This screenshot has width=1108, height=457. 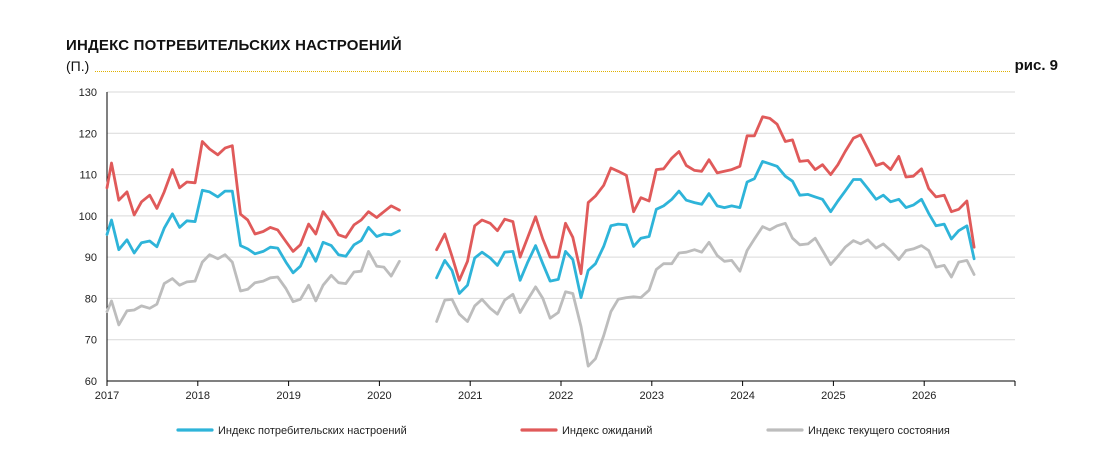 What do you see at coordinates (470, 396) in the screenshot?
I see `x-tick-label: 2021` at bounding box center [470, 396].